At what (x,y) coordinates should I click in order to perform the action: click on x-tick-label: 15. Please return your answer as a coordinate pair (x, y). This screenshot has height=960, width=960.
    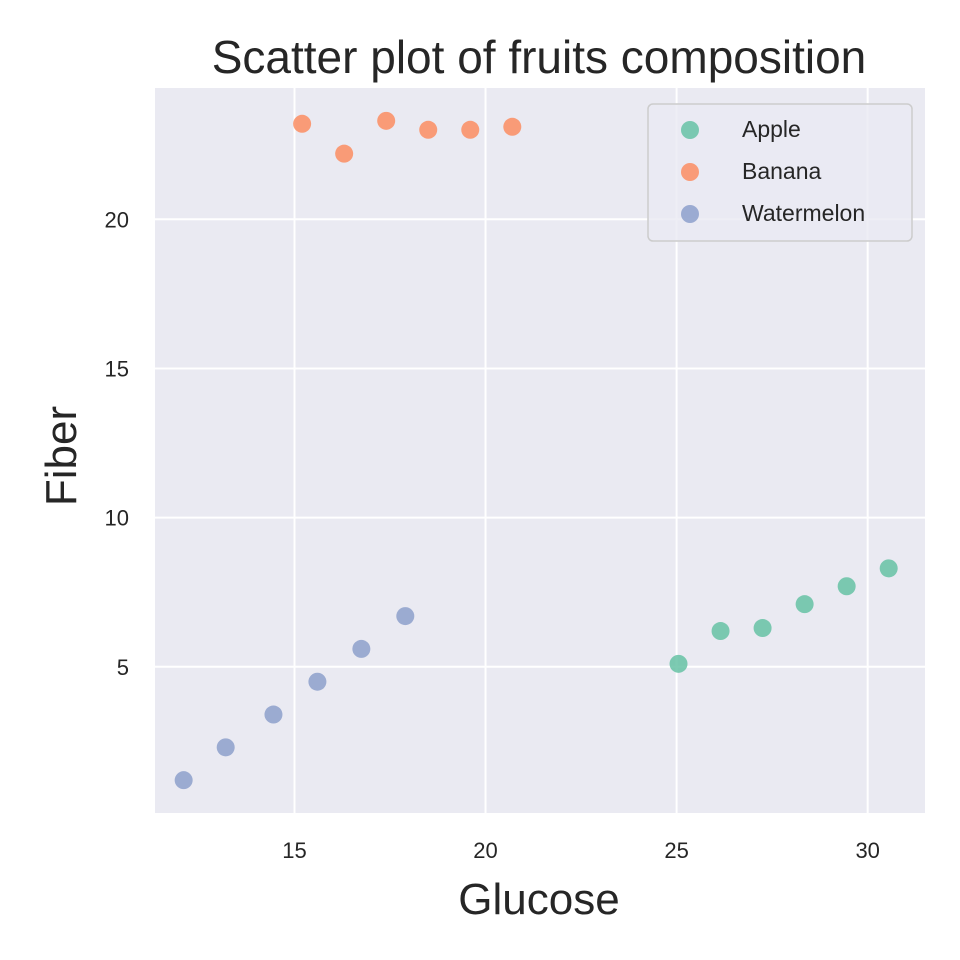
    Looking at the image, I should click on (294, 850).